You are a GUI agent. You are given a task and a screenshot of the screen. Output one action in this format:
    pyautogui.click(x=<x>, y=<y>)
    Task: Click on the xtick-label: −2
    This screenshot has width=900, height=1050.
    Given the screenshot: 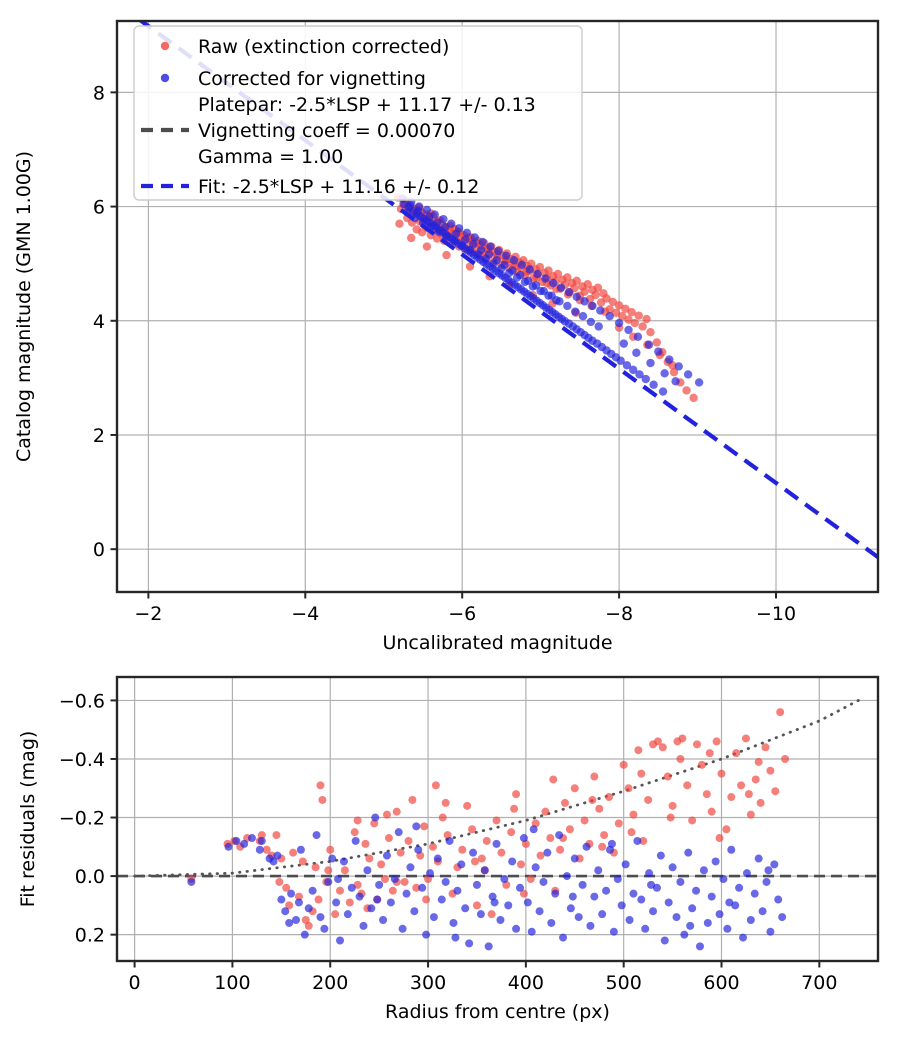 What is the action you would take?
    pyautogui.click(x=148, y=614)
    